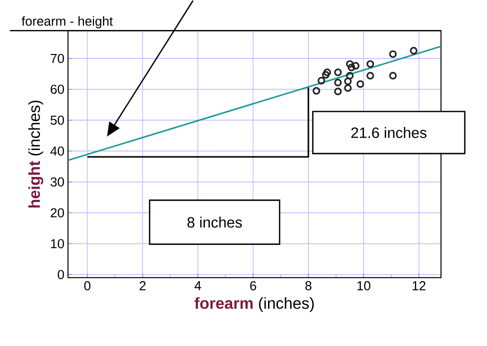 The width and height of the screenshot is (487, 346). I want to click on x-tick-label: 0, so click(87, 286).